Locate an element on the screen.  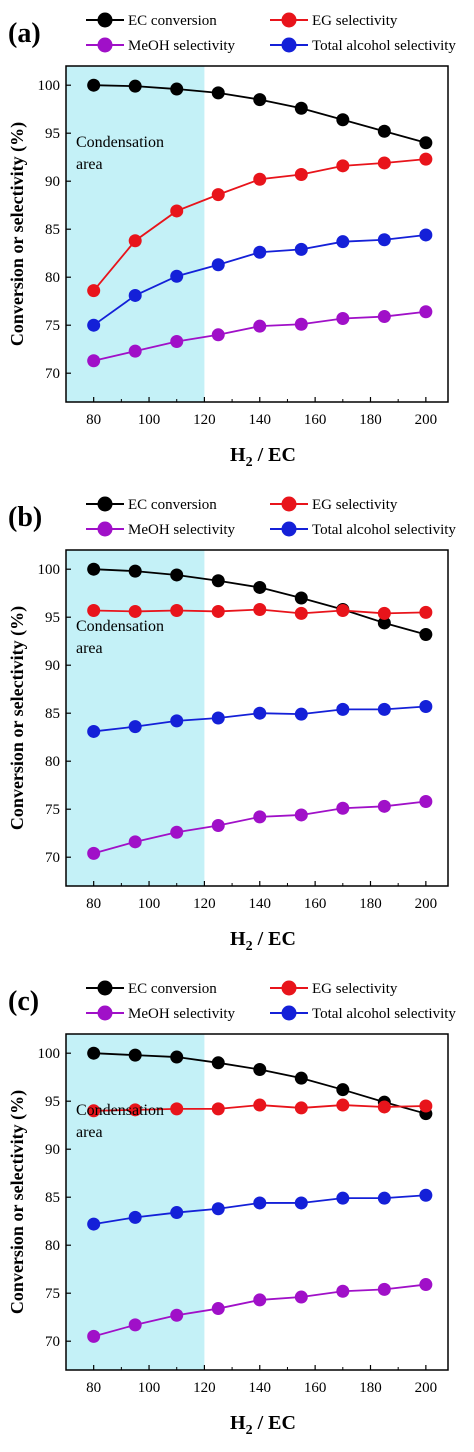
y-axis-label: Conversion or selectivity (%) is located at coordinates (17, 234).